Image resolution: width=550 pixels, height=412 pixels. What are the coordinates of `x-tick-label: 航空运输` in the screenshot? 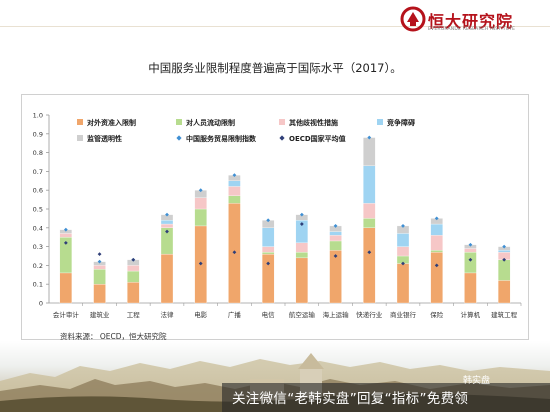 It's located at (302, 314).